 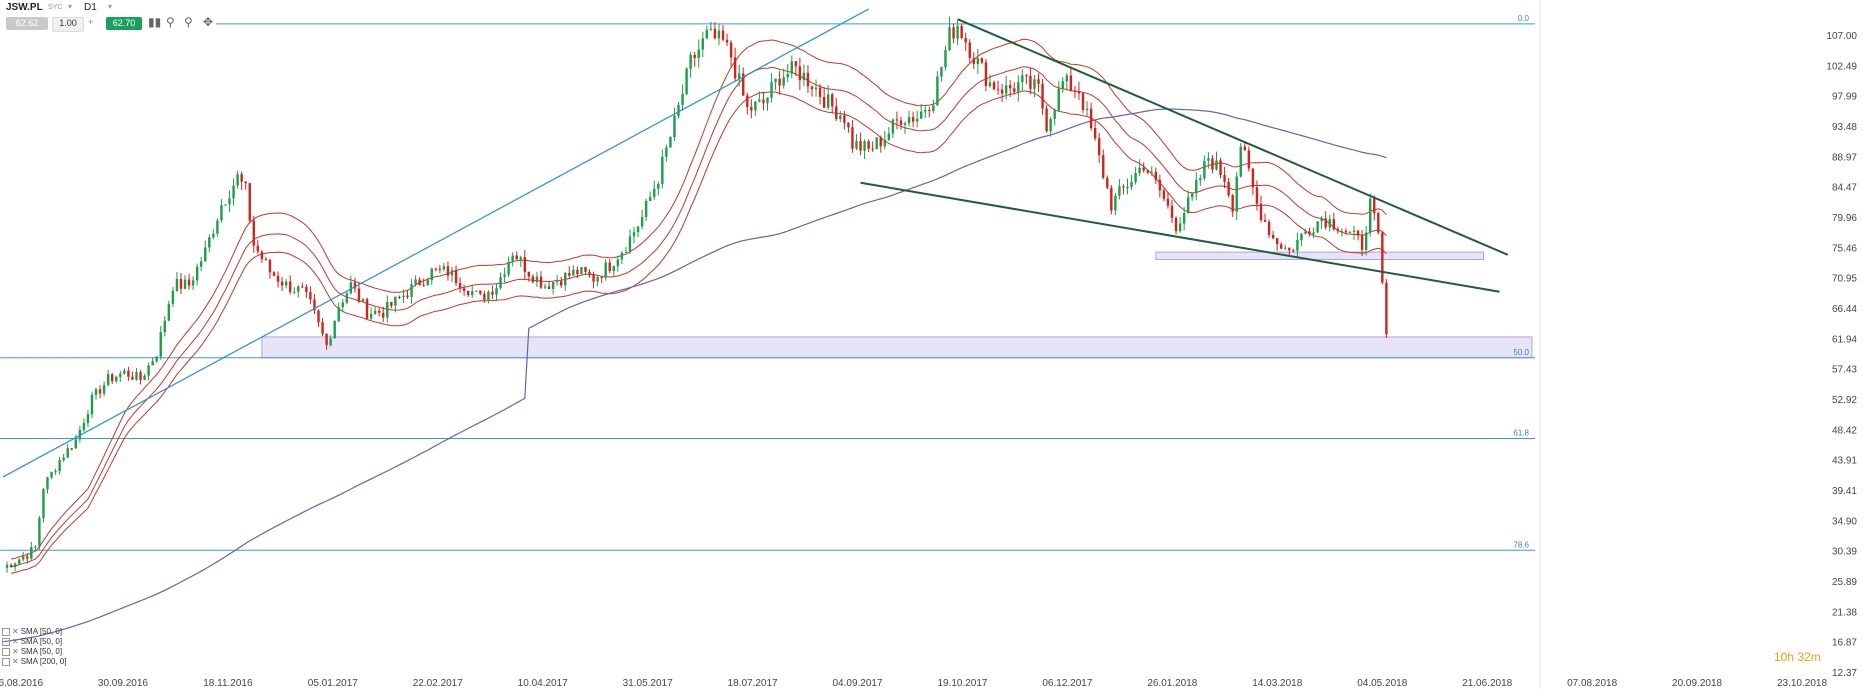 I want to click on zoom-in-icon: ⚲, so click(x=188, y=22).